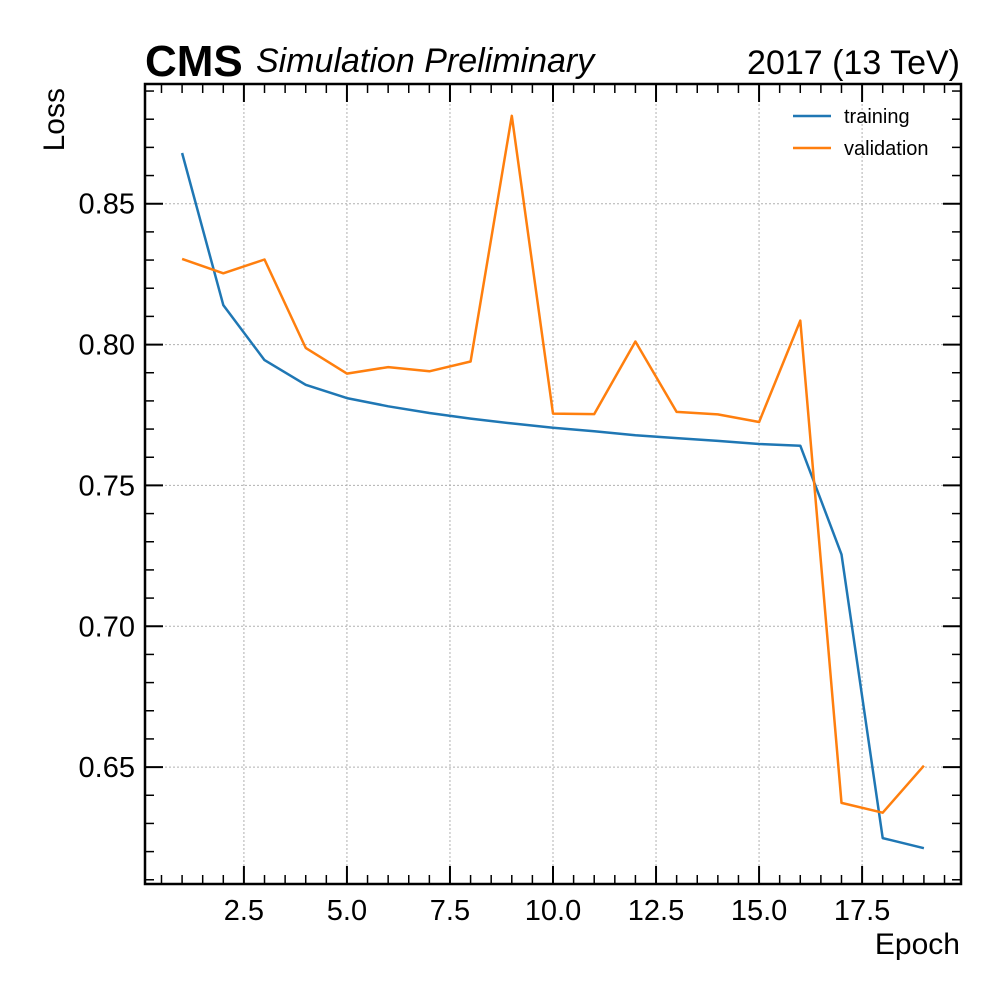 This screenshot has width=1000, height=1000. I want to click on x-tick-label: 2.5, so click(244, 911).